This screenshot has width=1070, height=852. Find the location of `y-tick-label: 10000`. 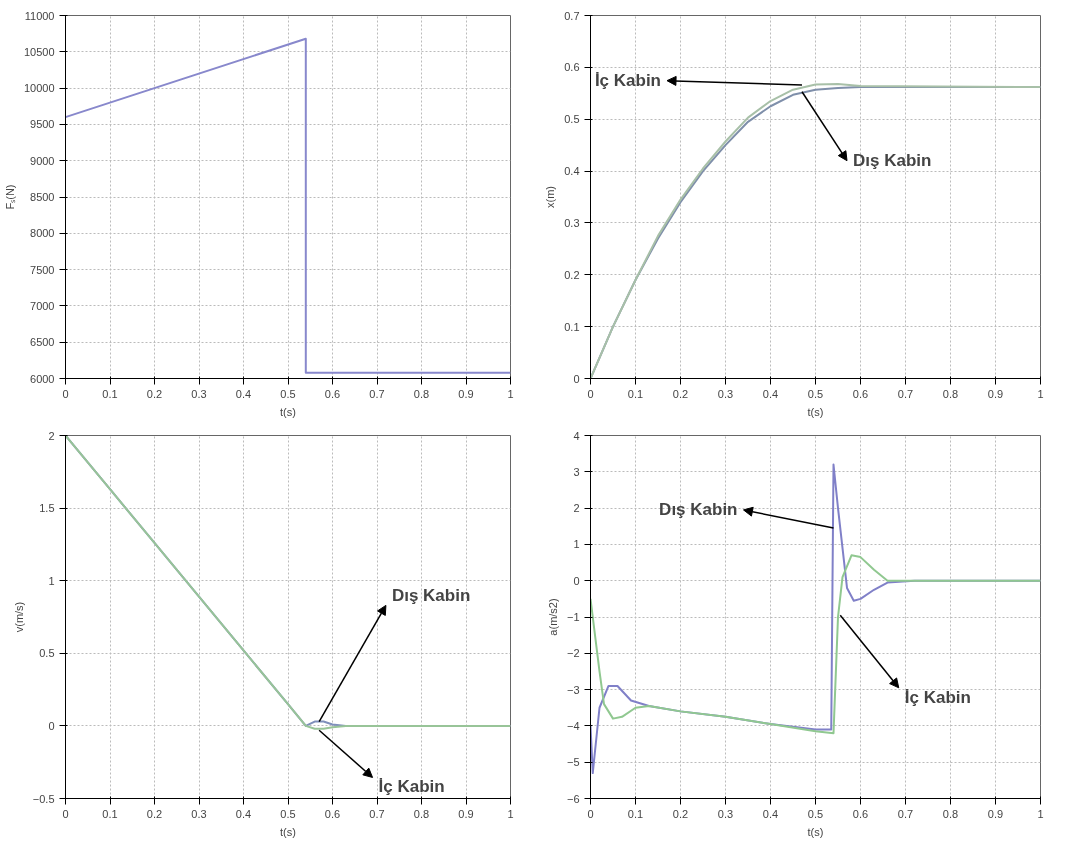

y-tick-label: 10000 is located at coordinates (39, 88).